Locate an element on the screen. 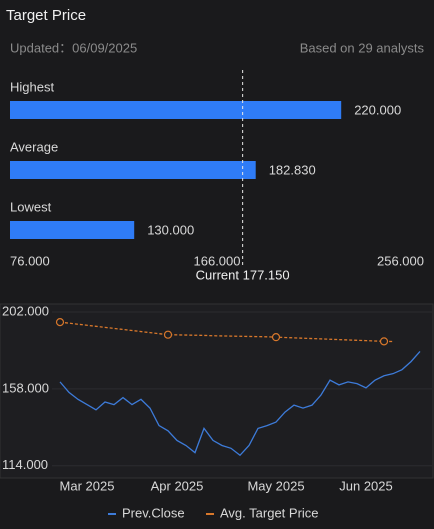 The image size is (434, 529). bar-label: Average is located at coordinates (34, 146).